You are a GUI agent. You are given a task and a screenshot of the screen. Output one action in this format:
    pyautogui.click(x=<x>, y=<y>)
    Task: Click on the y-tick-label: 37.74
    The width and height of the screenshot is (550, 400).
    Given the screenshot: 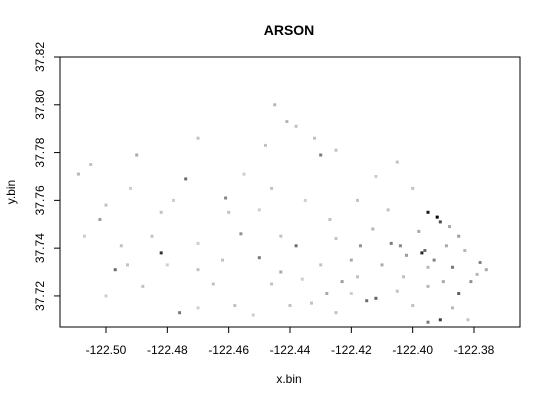 What is the action you would take?
    pyautogui.click(x=40, y=248)
    